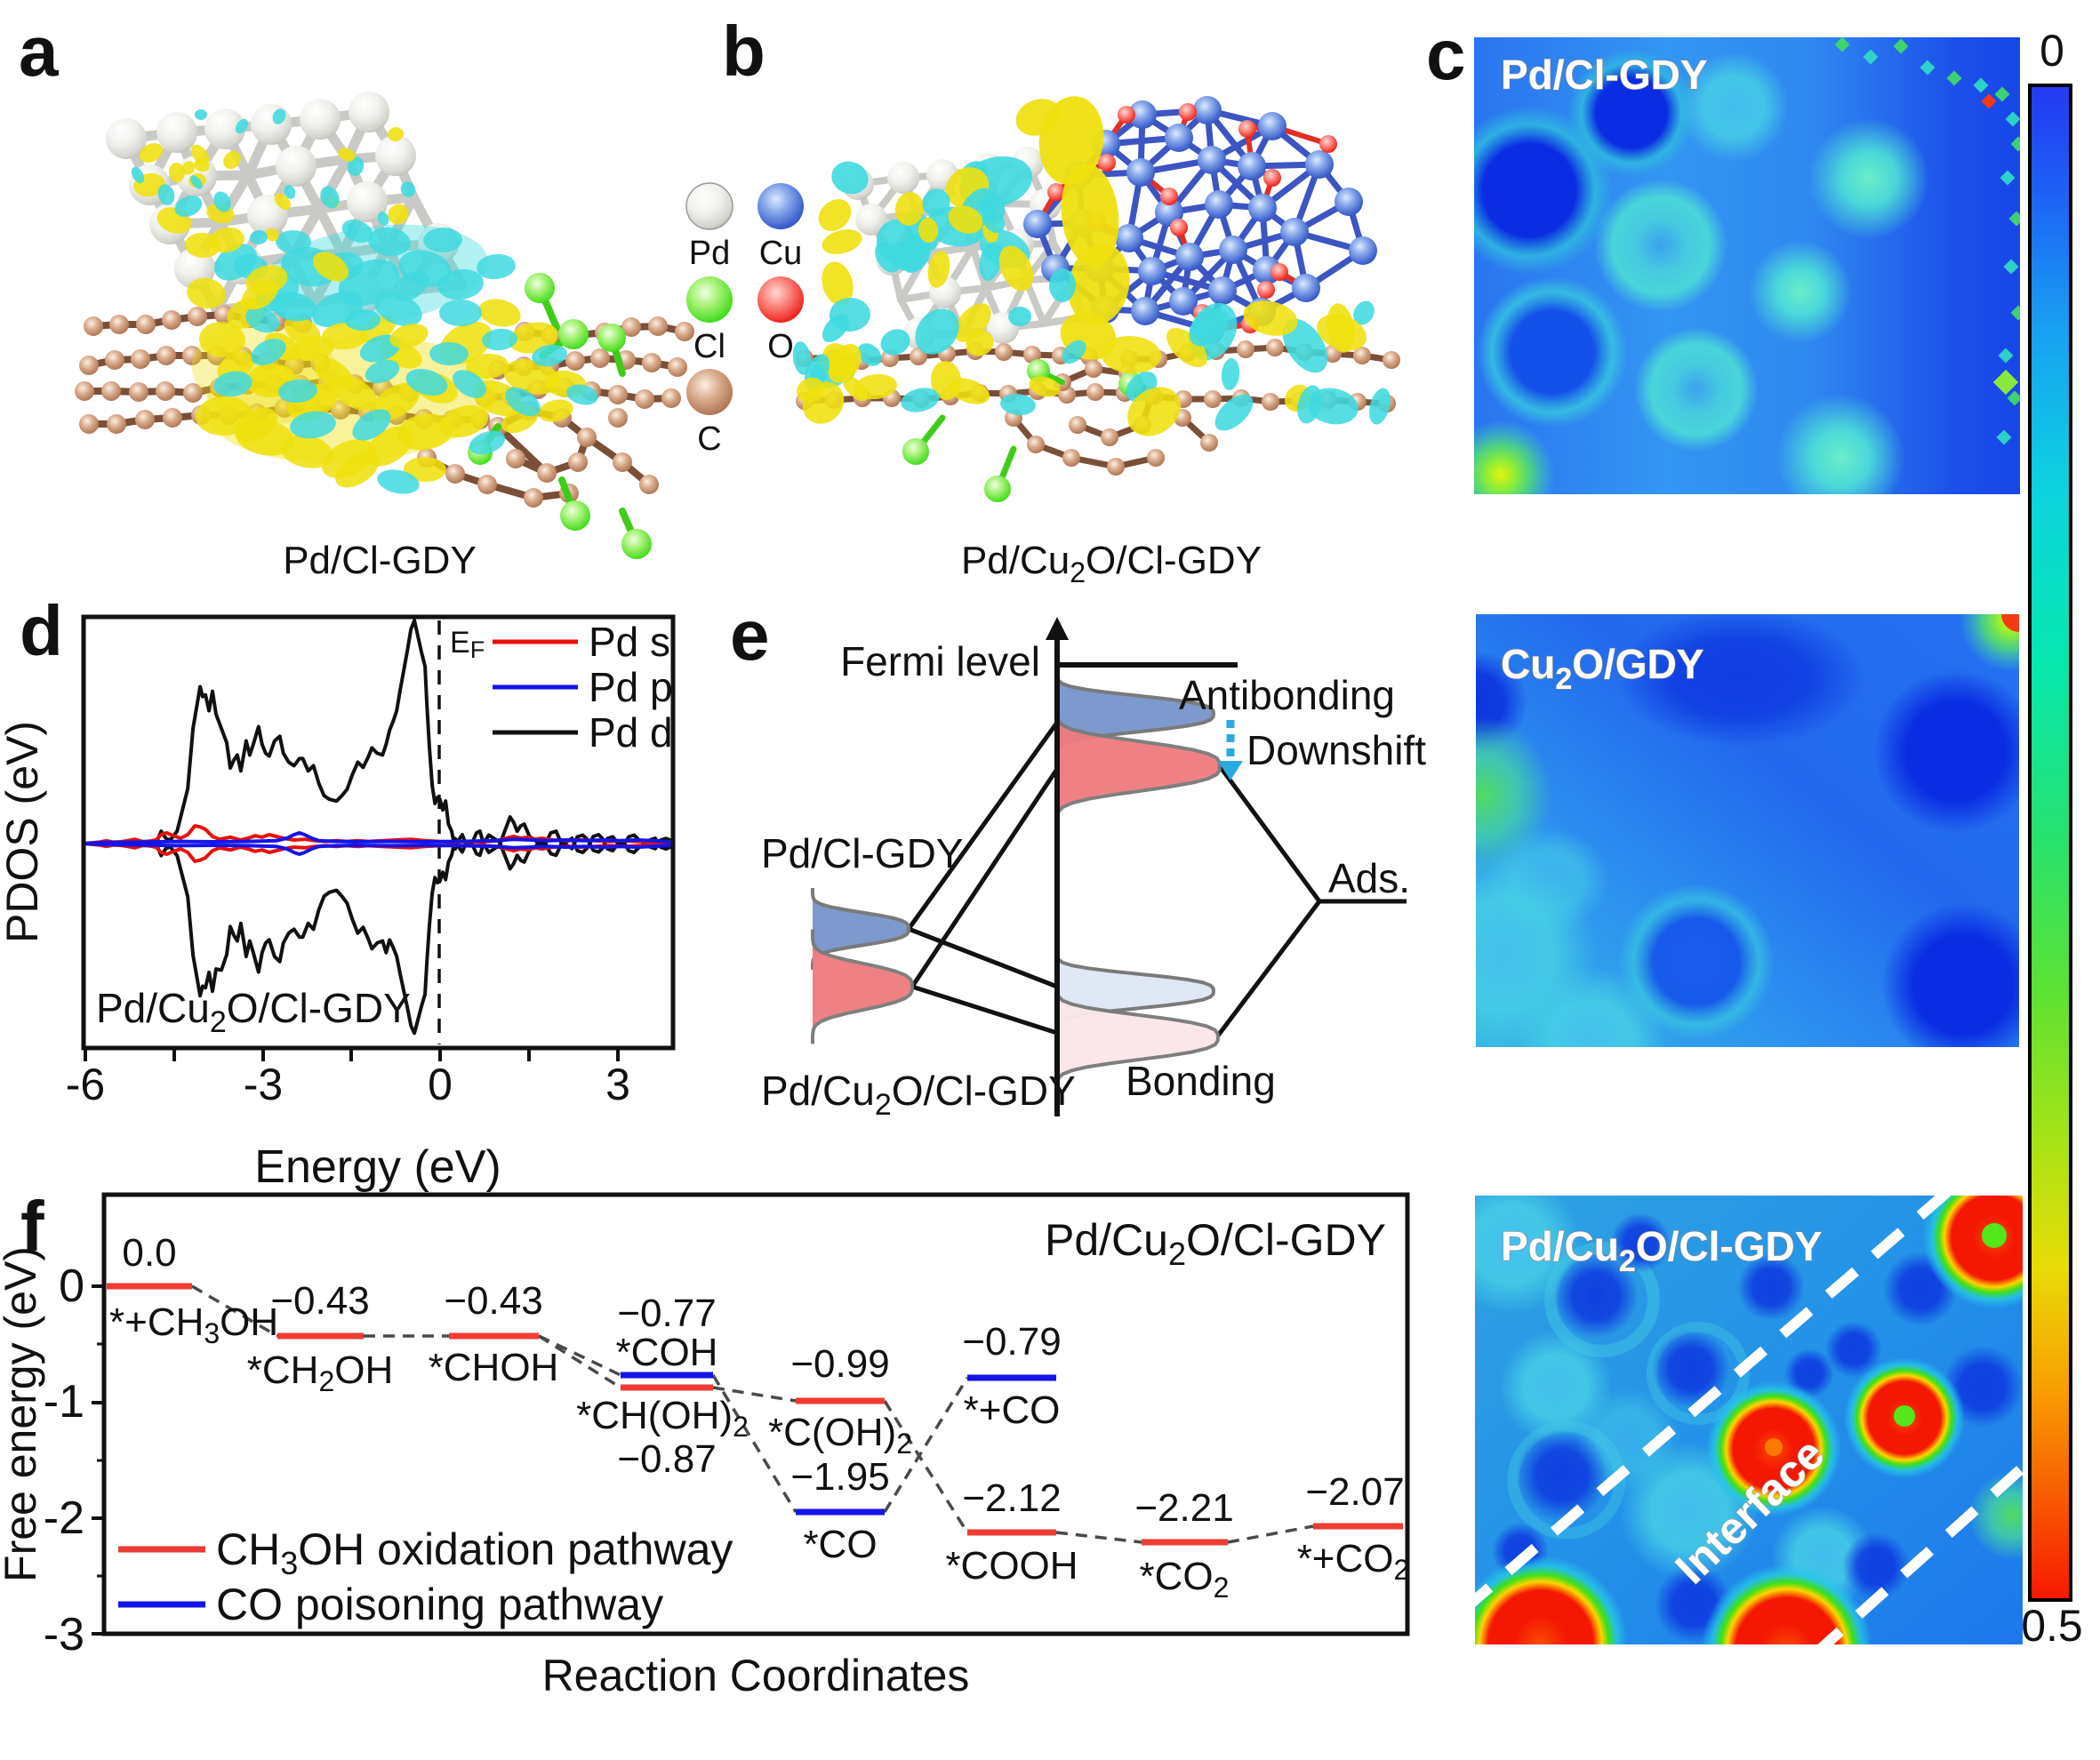 Image resolution: width=2100 pixels, height=1760 pixels. What do you see at coordinates (1011, 1342) in the screenshot?
I see `svg-text: −0.79` at bounding box center [1011, 1342].